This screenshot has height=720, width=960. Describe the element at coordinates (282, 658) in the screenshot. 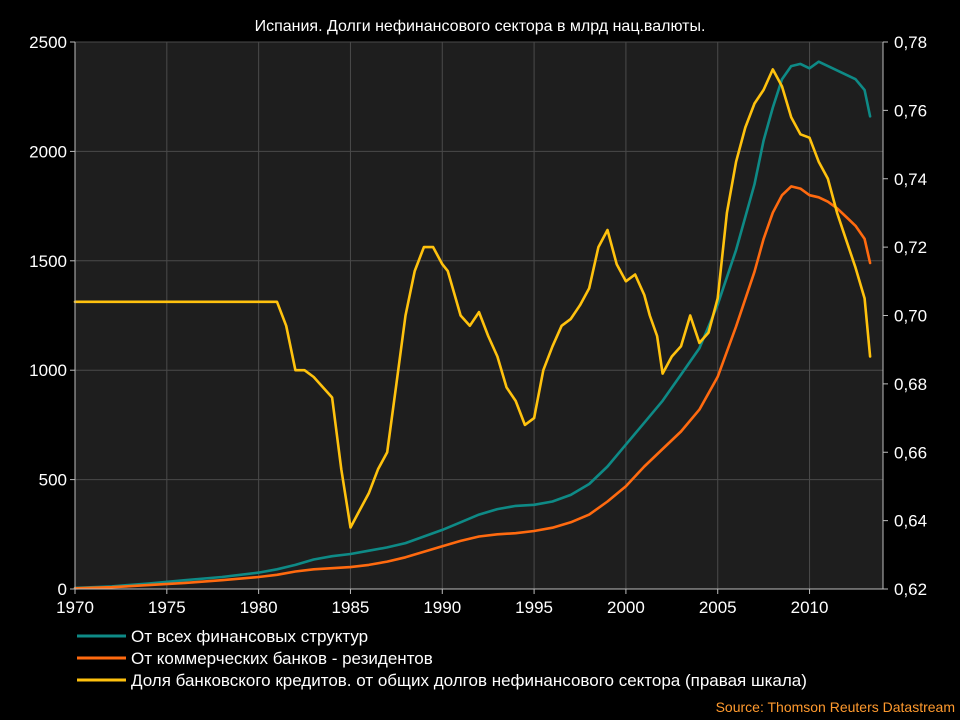

I see `legend-label-2: От коммерческих банков - резидентов` at that location.